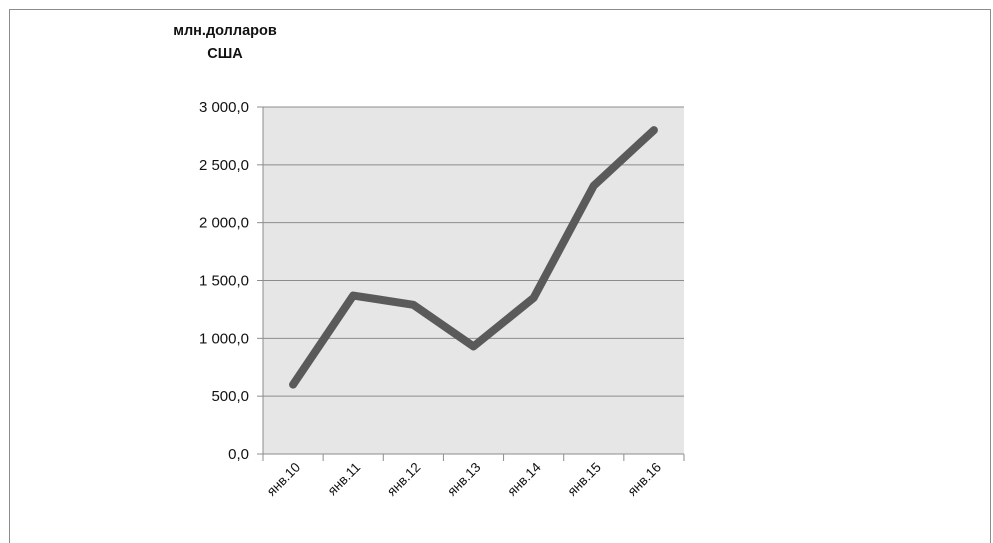 This screenshot has height=543, width=993. Describe the element at coordinates (224, 165) in the screenshot. I see `y-tick-label: 2 500,0` at that location.